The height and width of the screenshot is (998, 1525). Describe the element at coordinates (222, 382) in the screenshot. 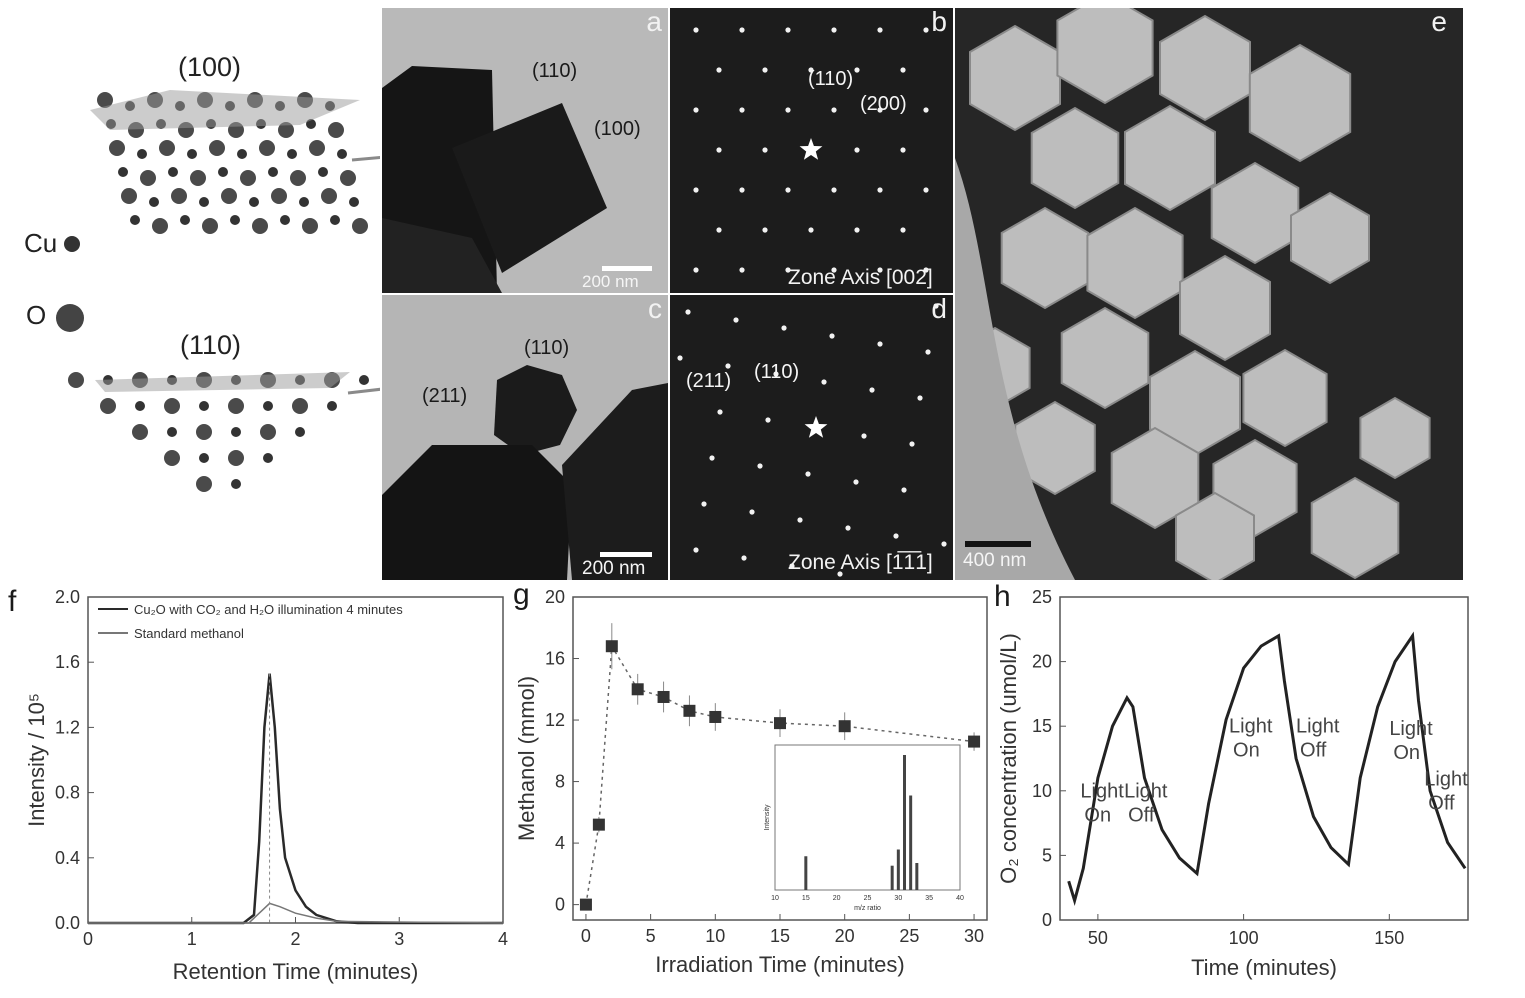

I see `lattice-plane` at that location.